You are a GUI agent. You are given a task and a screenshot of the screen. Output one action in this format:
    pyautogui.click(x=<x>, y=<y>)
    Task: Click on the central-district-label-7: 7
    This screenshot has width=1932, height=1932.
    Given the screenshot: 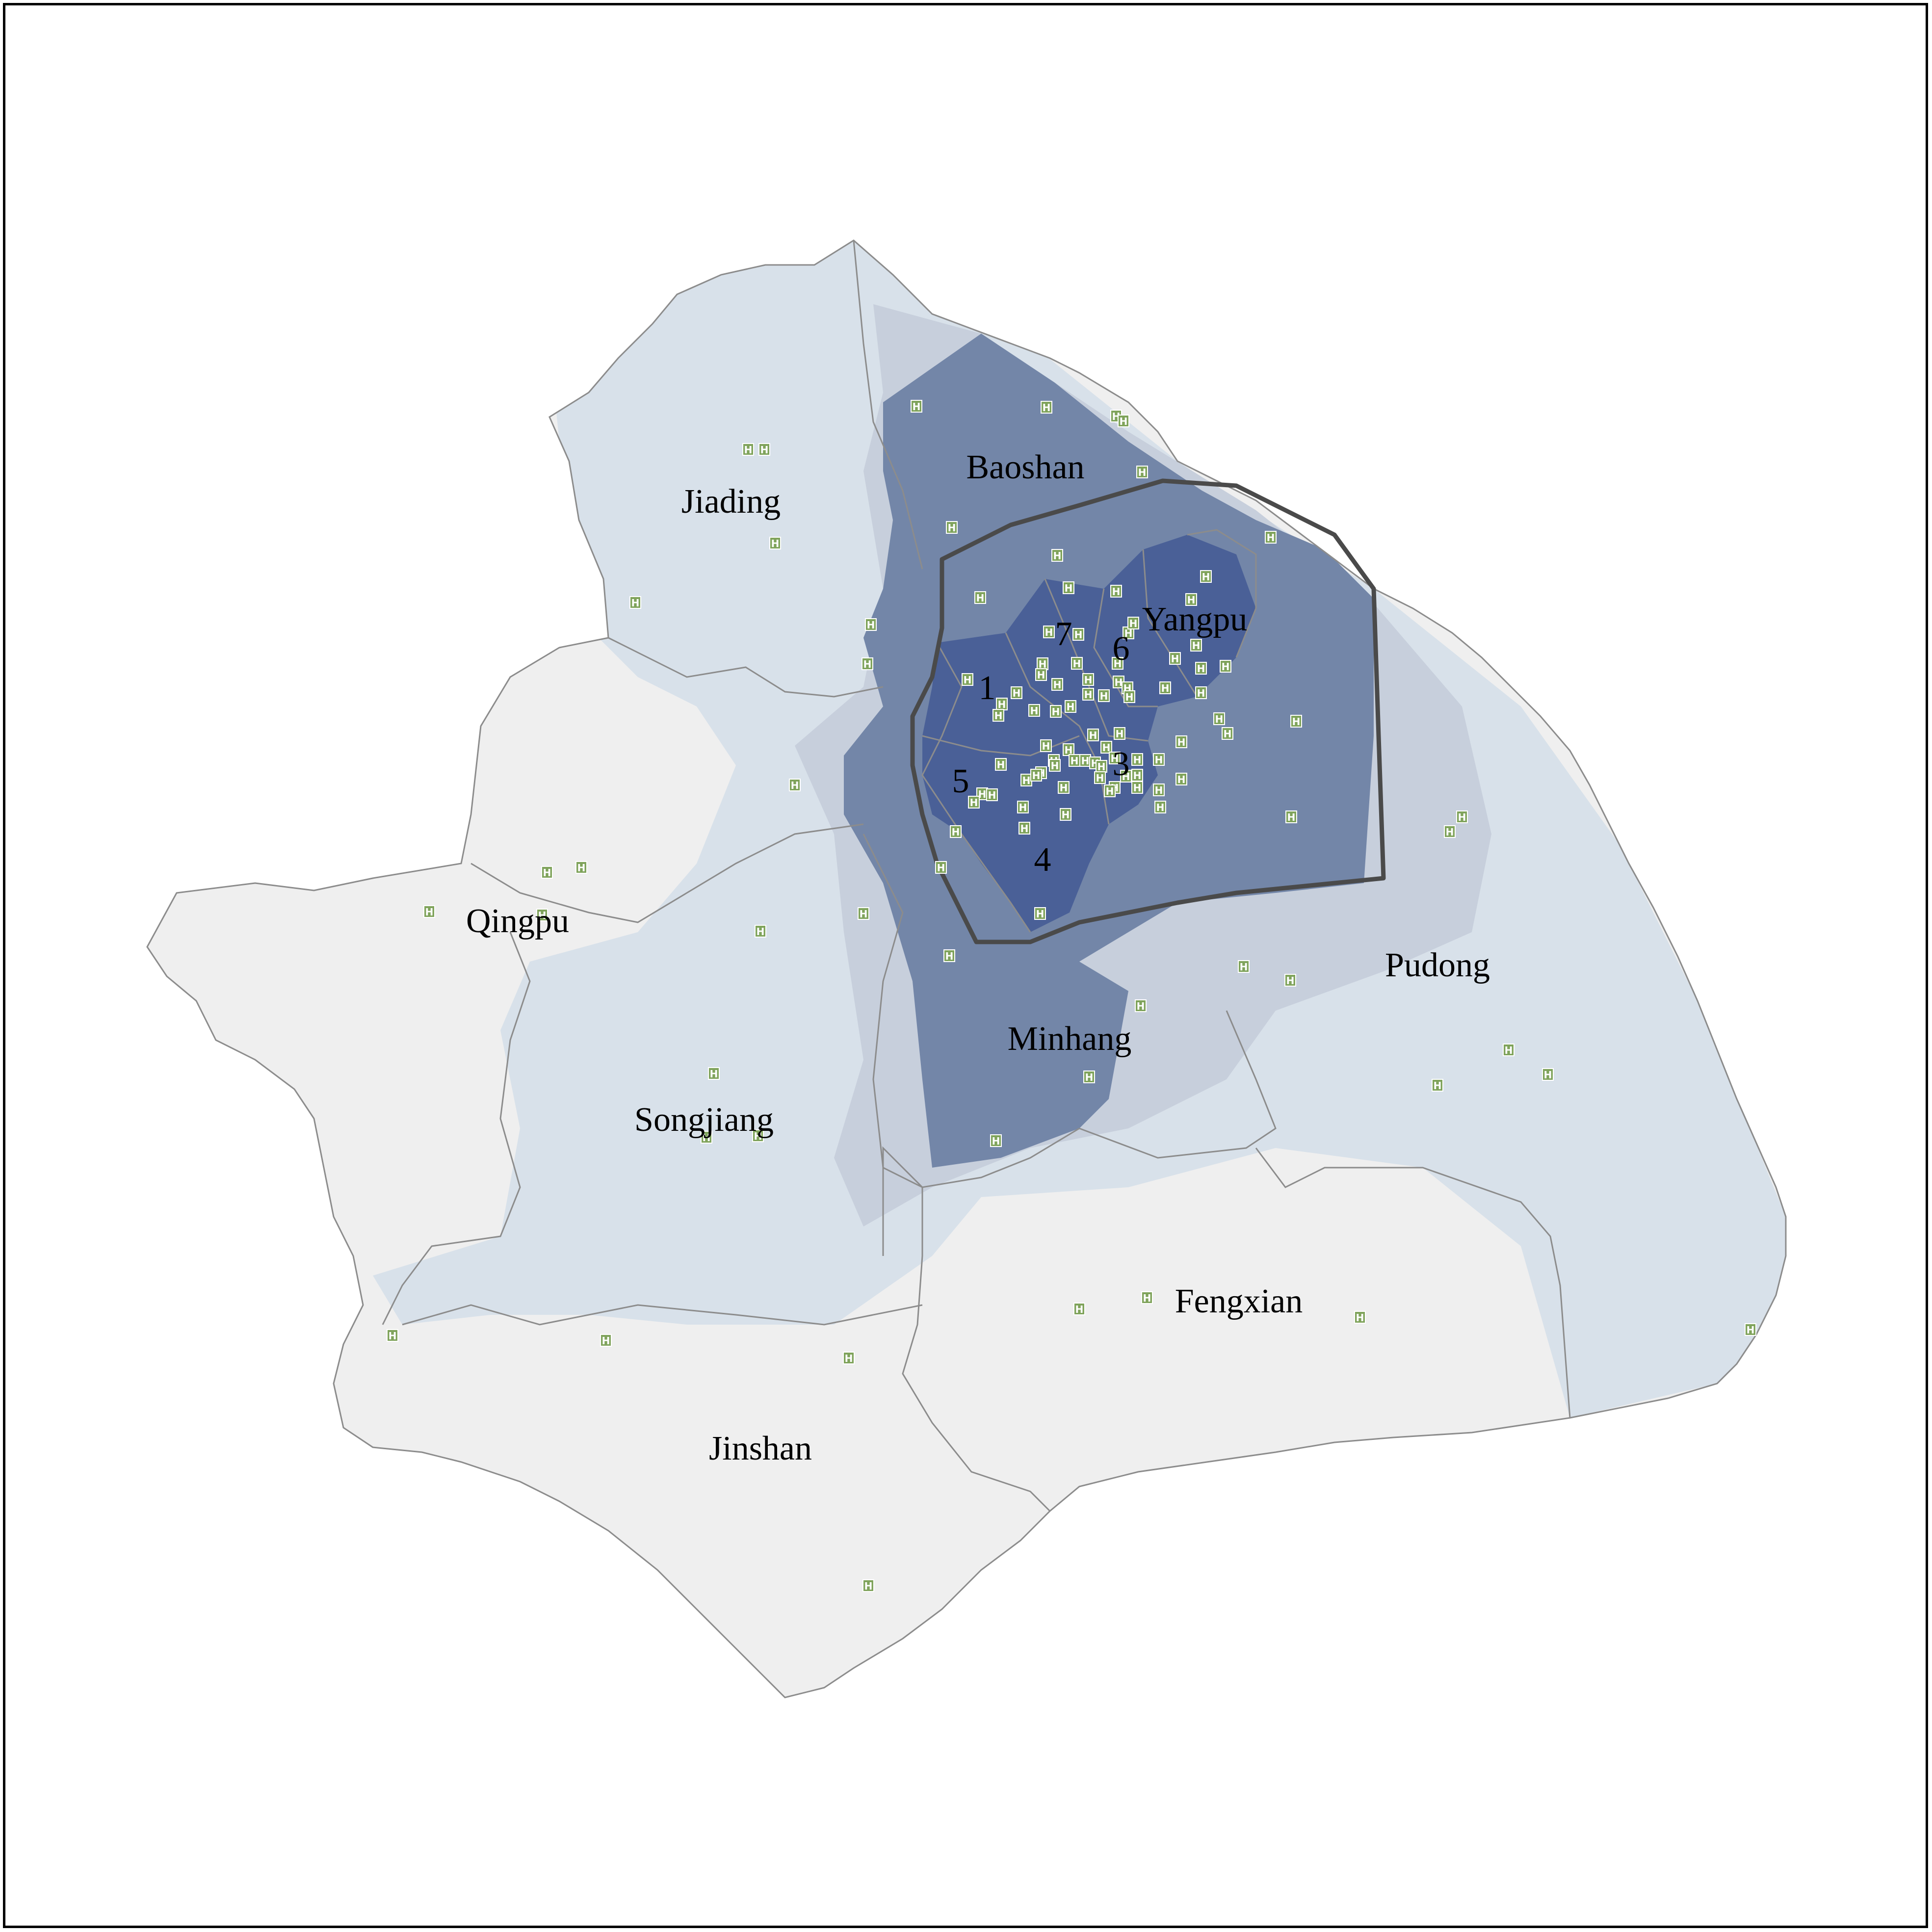 What is the action you would take?
    pyautogui.click(x=1063, y=634)
    